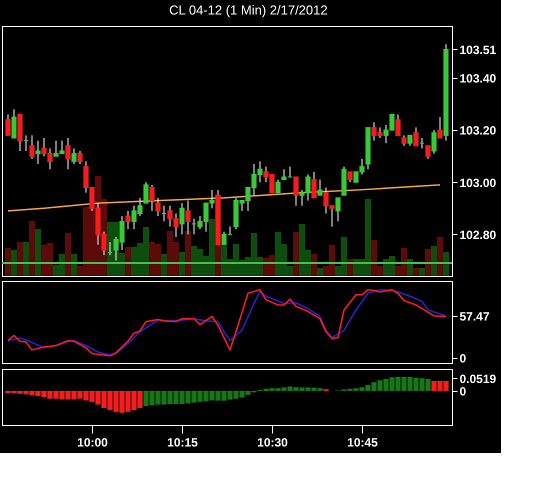 The image size is (543, 484). What do you see at coordinates (478, 79) in the screenshot?
I see `y-tick-label: 103.40` at bounding box center [478, 79].